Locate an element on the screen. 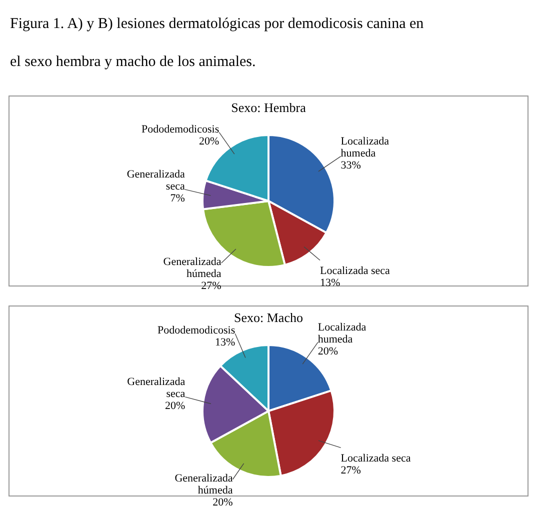 This screenshot has width=537, height=518. data-label: 7% is located at coordinates (177, 198).